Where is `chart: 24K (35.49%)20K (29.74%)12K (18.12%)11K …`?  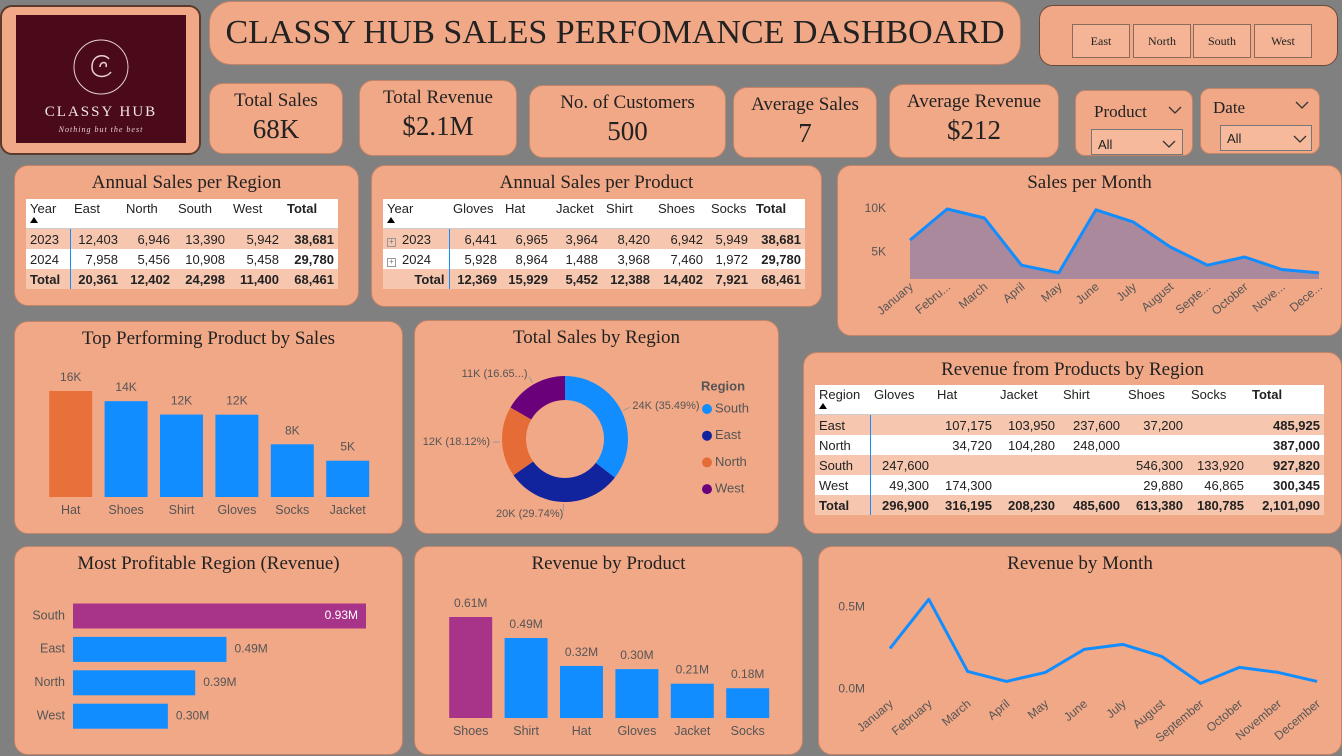 chart: 24K (35.49%)20K (29.74%)12K (18.12%)11K … is located at coordinates (597, 428).